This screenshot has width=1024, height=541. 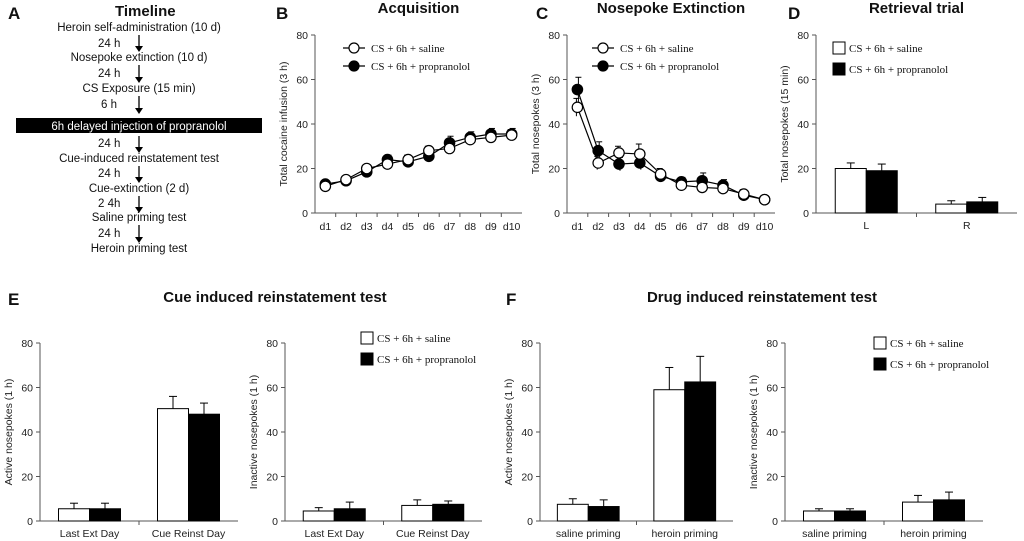 What do you see at coordinates (139, 58) in the screenshot?
I see `timeline-step: Nosepoke extinction (10 d)` at bounding box center [139, 58].